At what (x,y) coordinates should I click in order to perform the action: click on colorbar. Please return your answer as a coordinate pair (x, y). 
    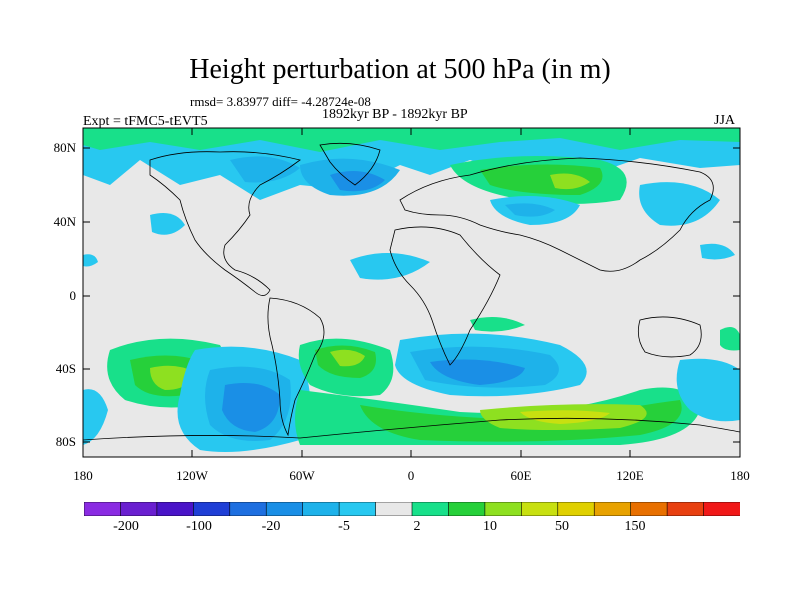
    Looking at the image, I should click on (412, 509).